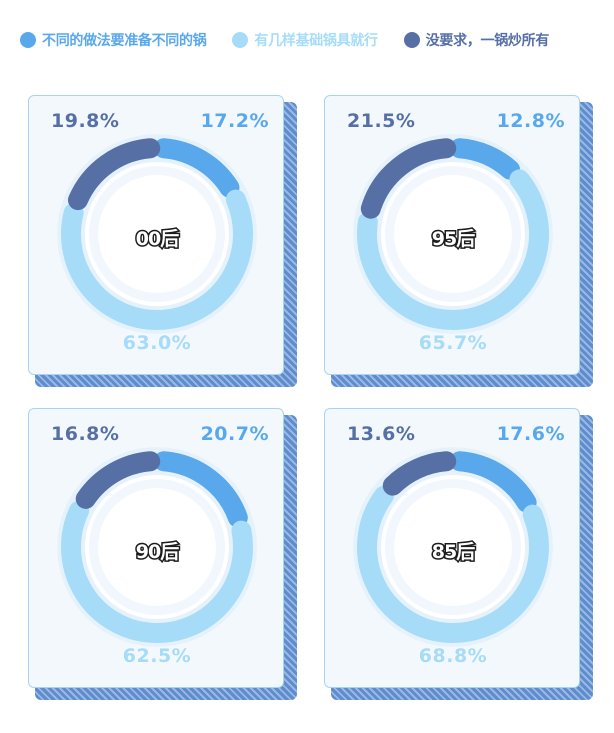  Describe the element at coordinates (234, 434) in the screenshot. I see `label-different-pans: 20.7%` at that location.